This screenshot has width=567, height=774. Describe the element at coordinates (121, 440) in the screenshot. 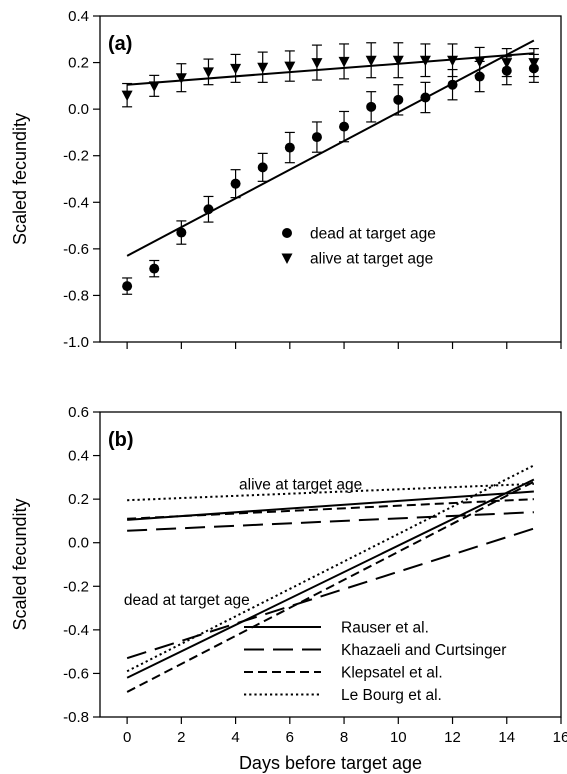

I see `panel-label: (b)` at that location.